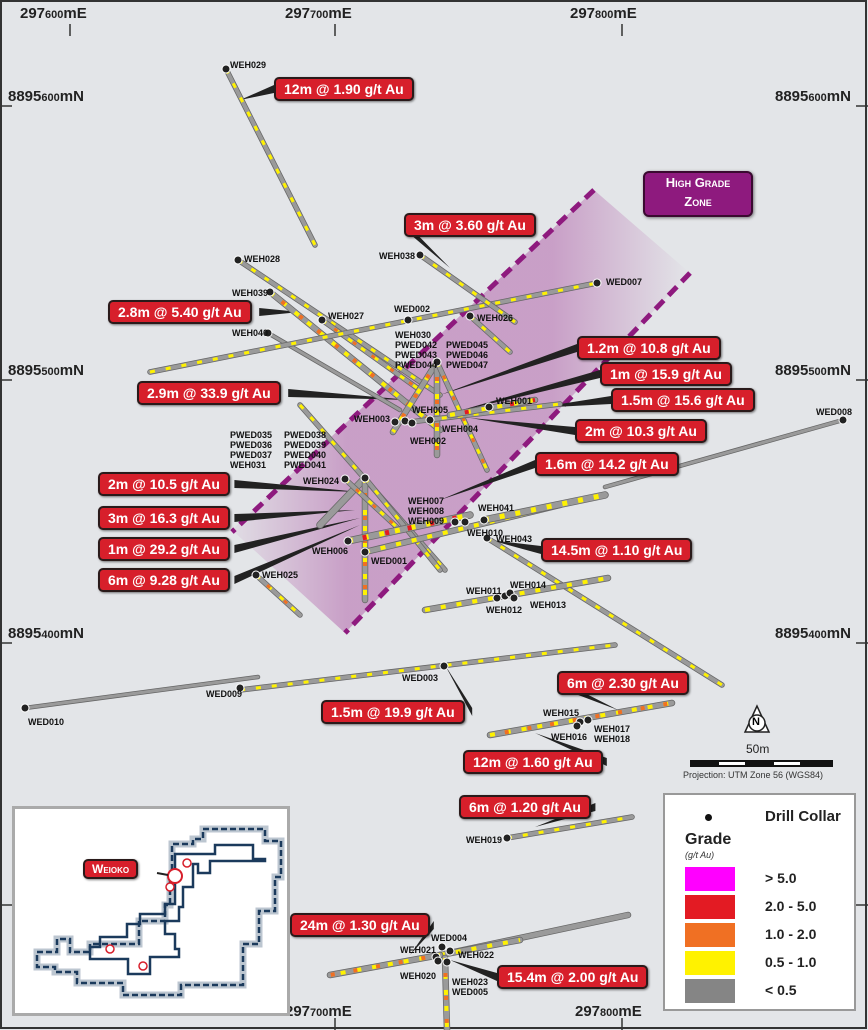 This screenshot has height=1030, width=868. Describe the element at coordinates (262, 259) in the screenshot. I see `hole-label: WEH028` at that location.